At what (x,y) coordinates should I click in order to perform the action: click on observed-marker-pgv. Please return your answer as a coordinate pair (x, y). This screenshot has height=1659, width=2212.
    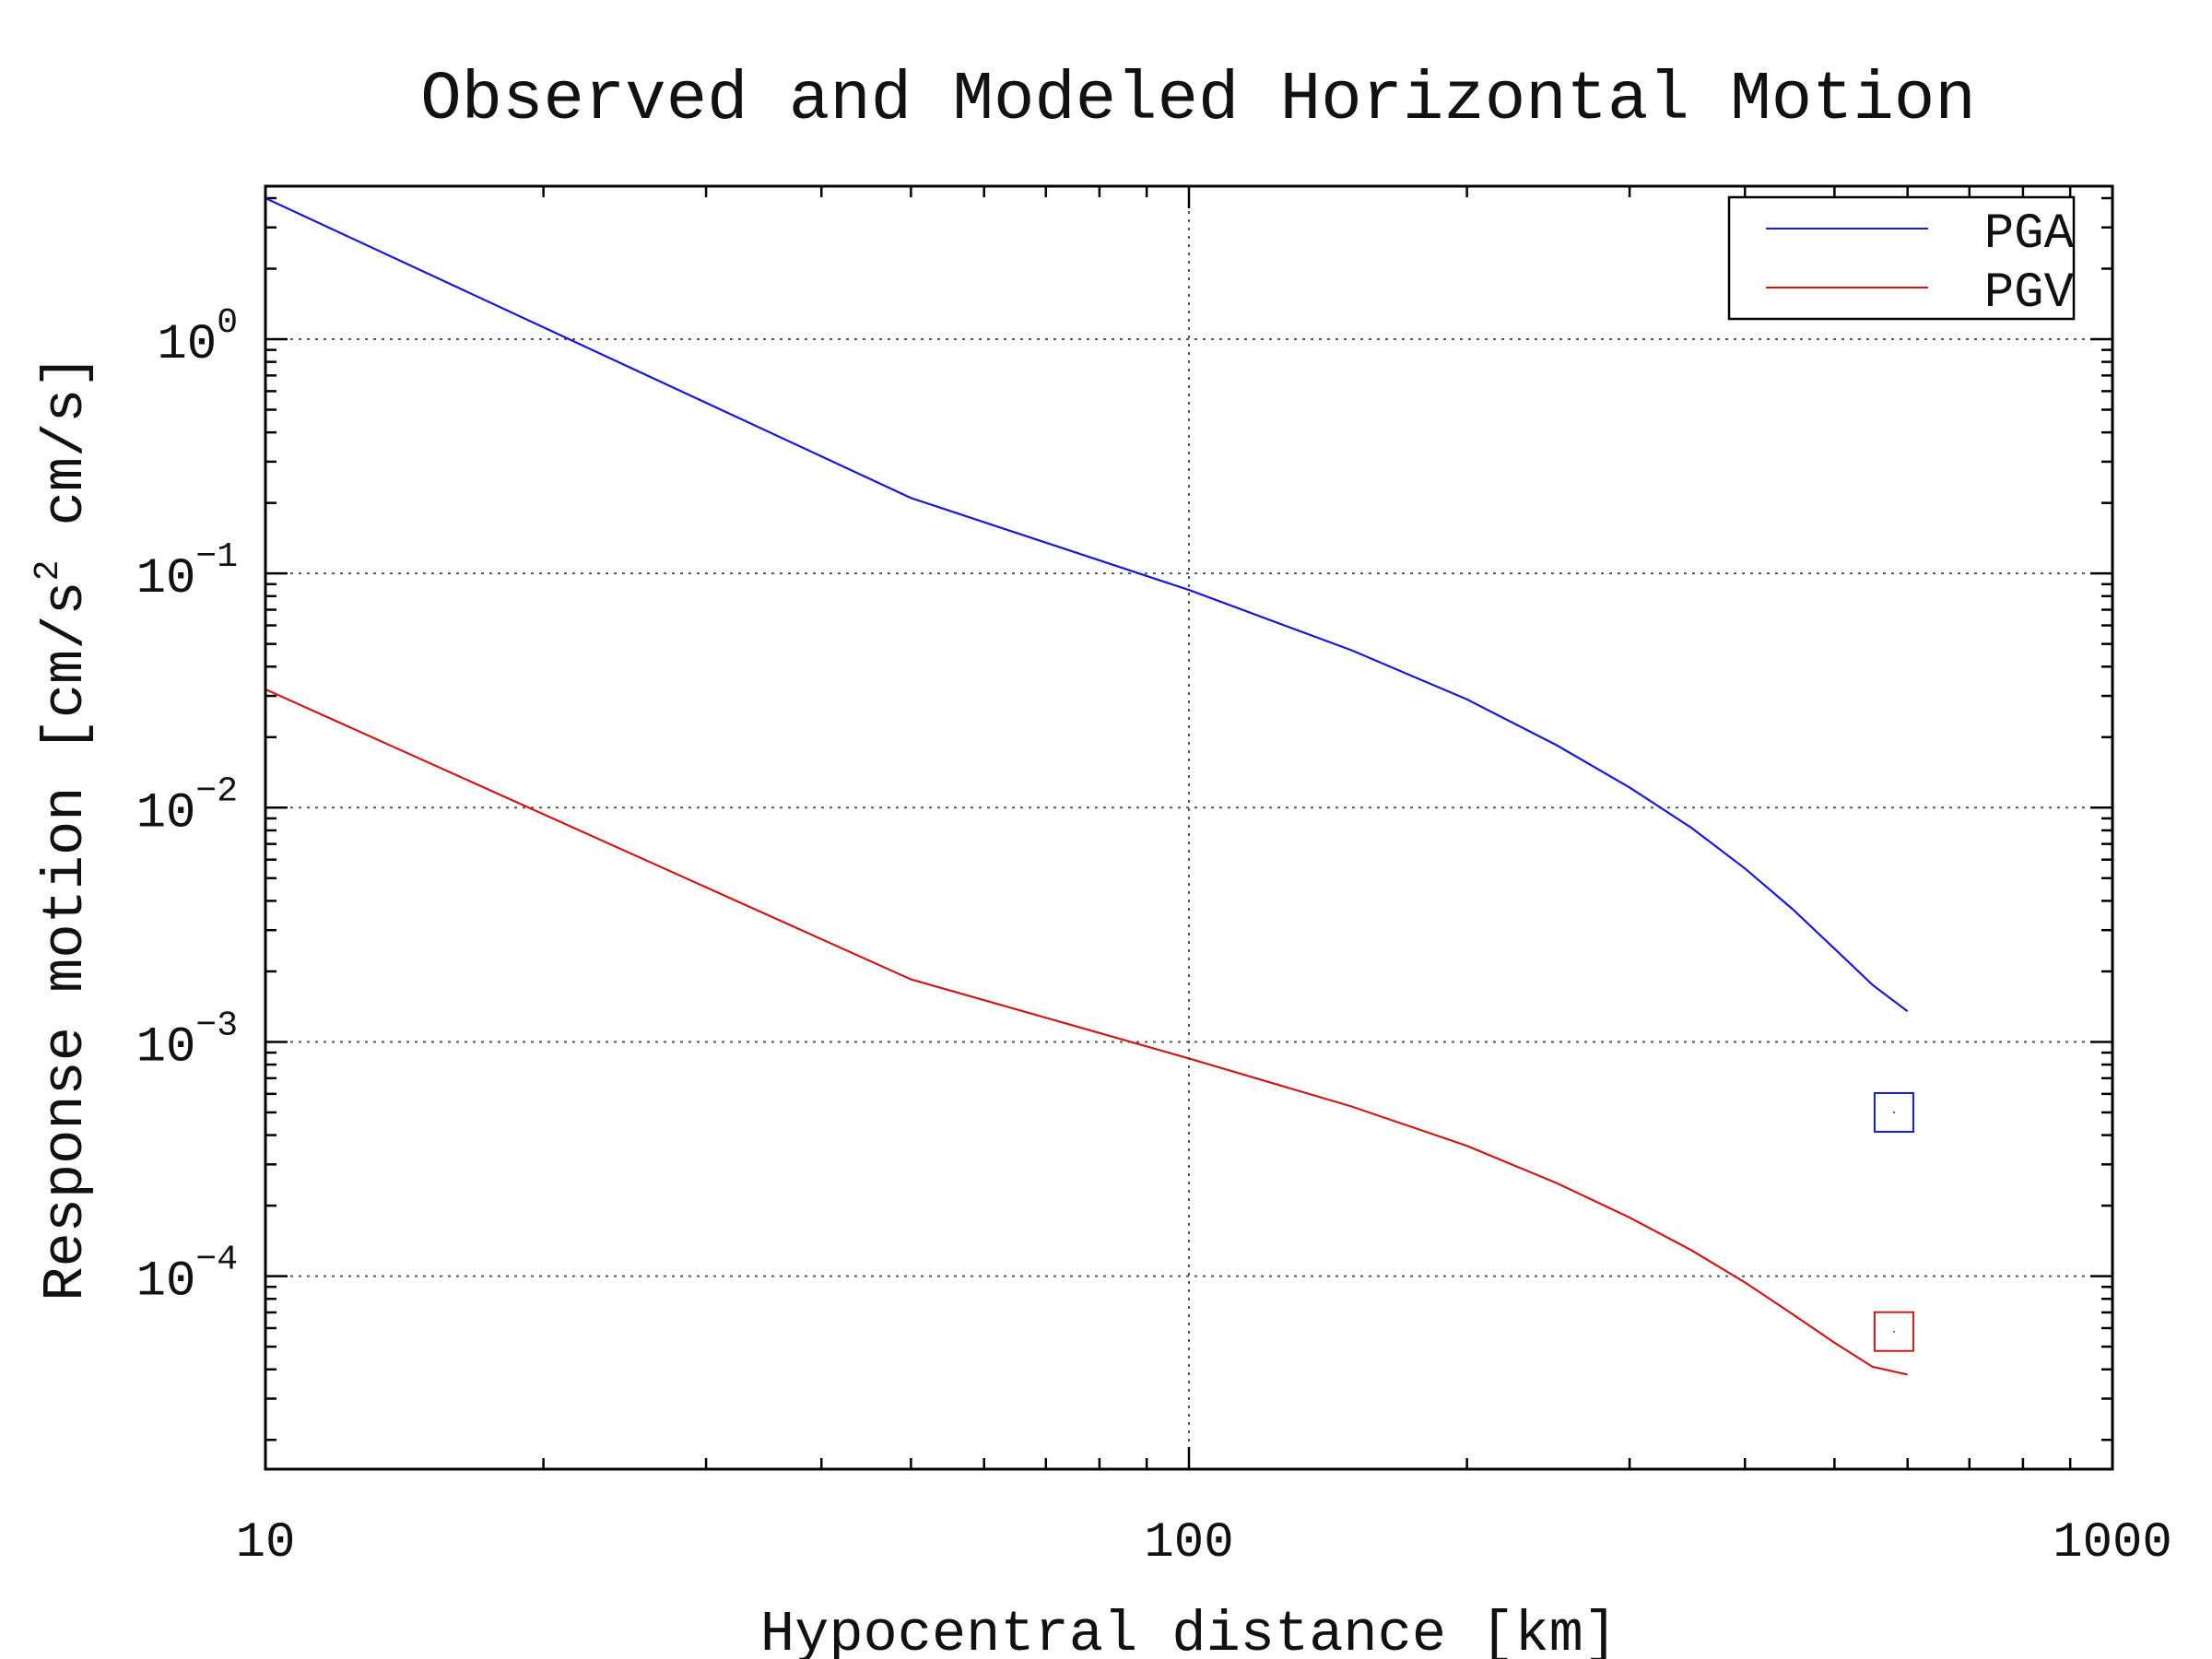
    Looking at the image, I should click on (1893, 1331).